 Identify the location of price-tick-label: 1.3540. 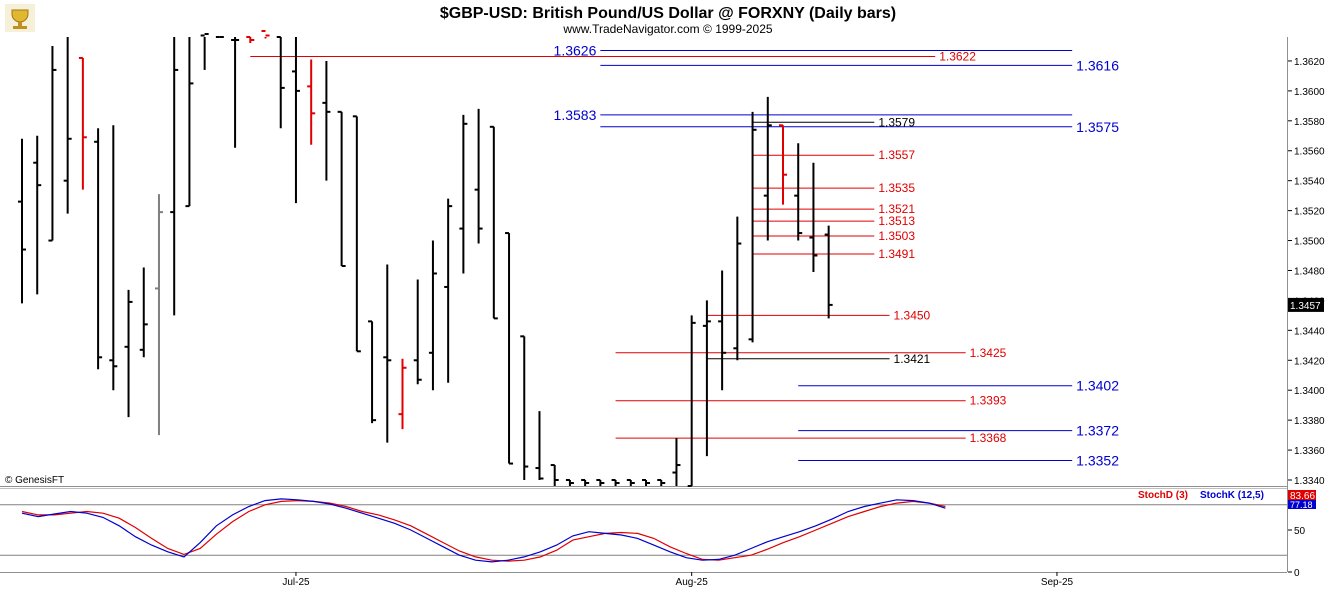
(1309, 182).